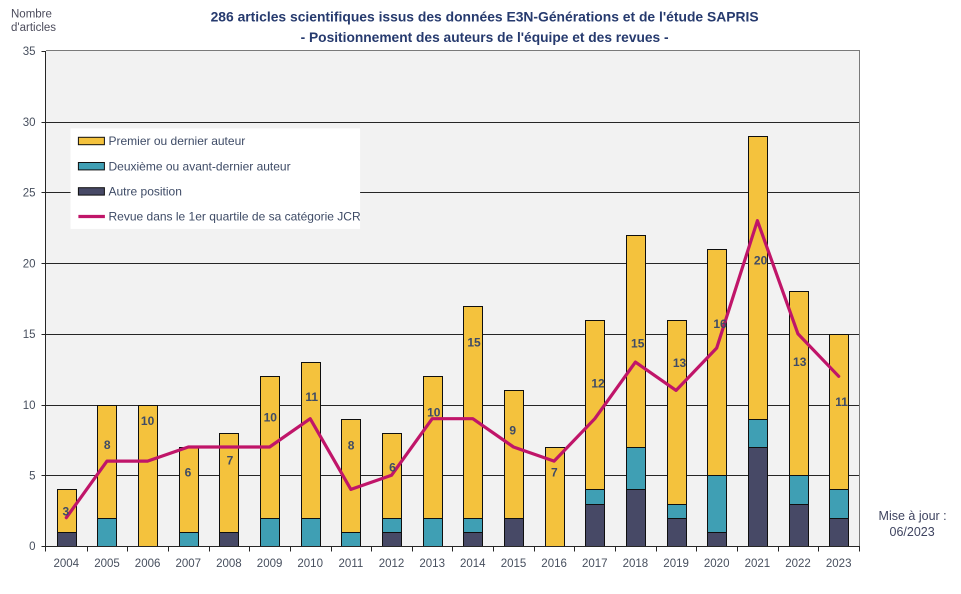  What do you see at coordinates (29, 123) in the screenshot?
I see `svg-text: 30` at bounding box center [29, 123].